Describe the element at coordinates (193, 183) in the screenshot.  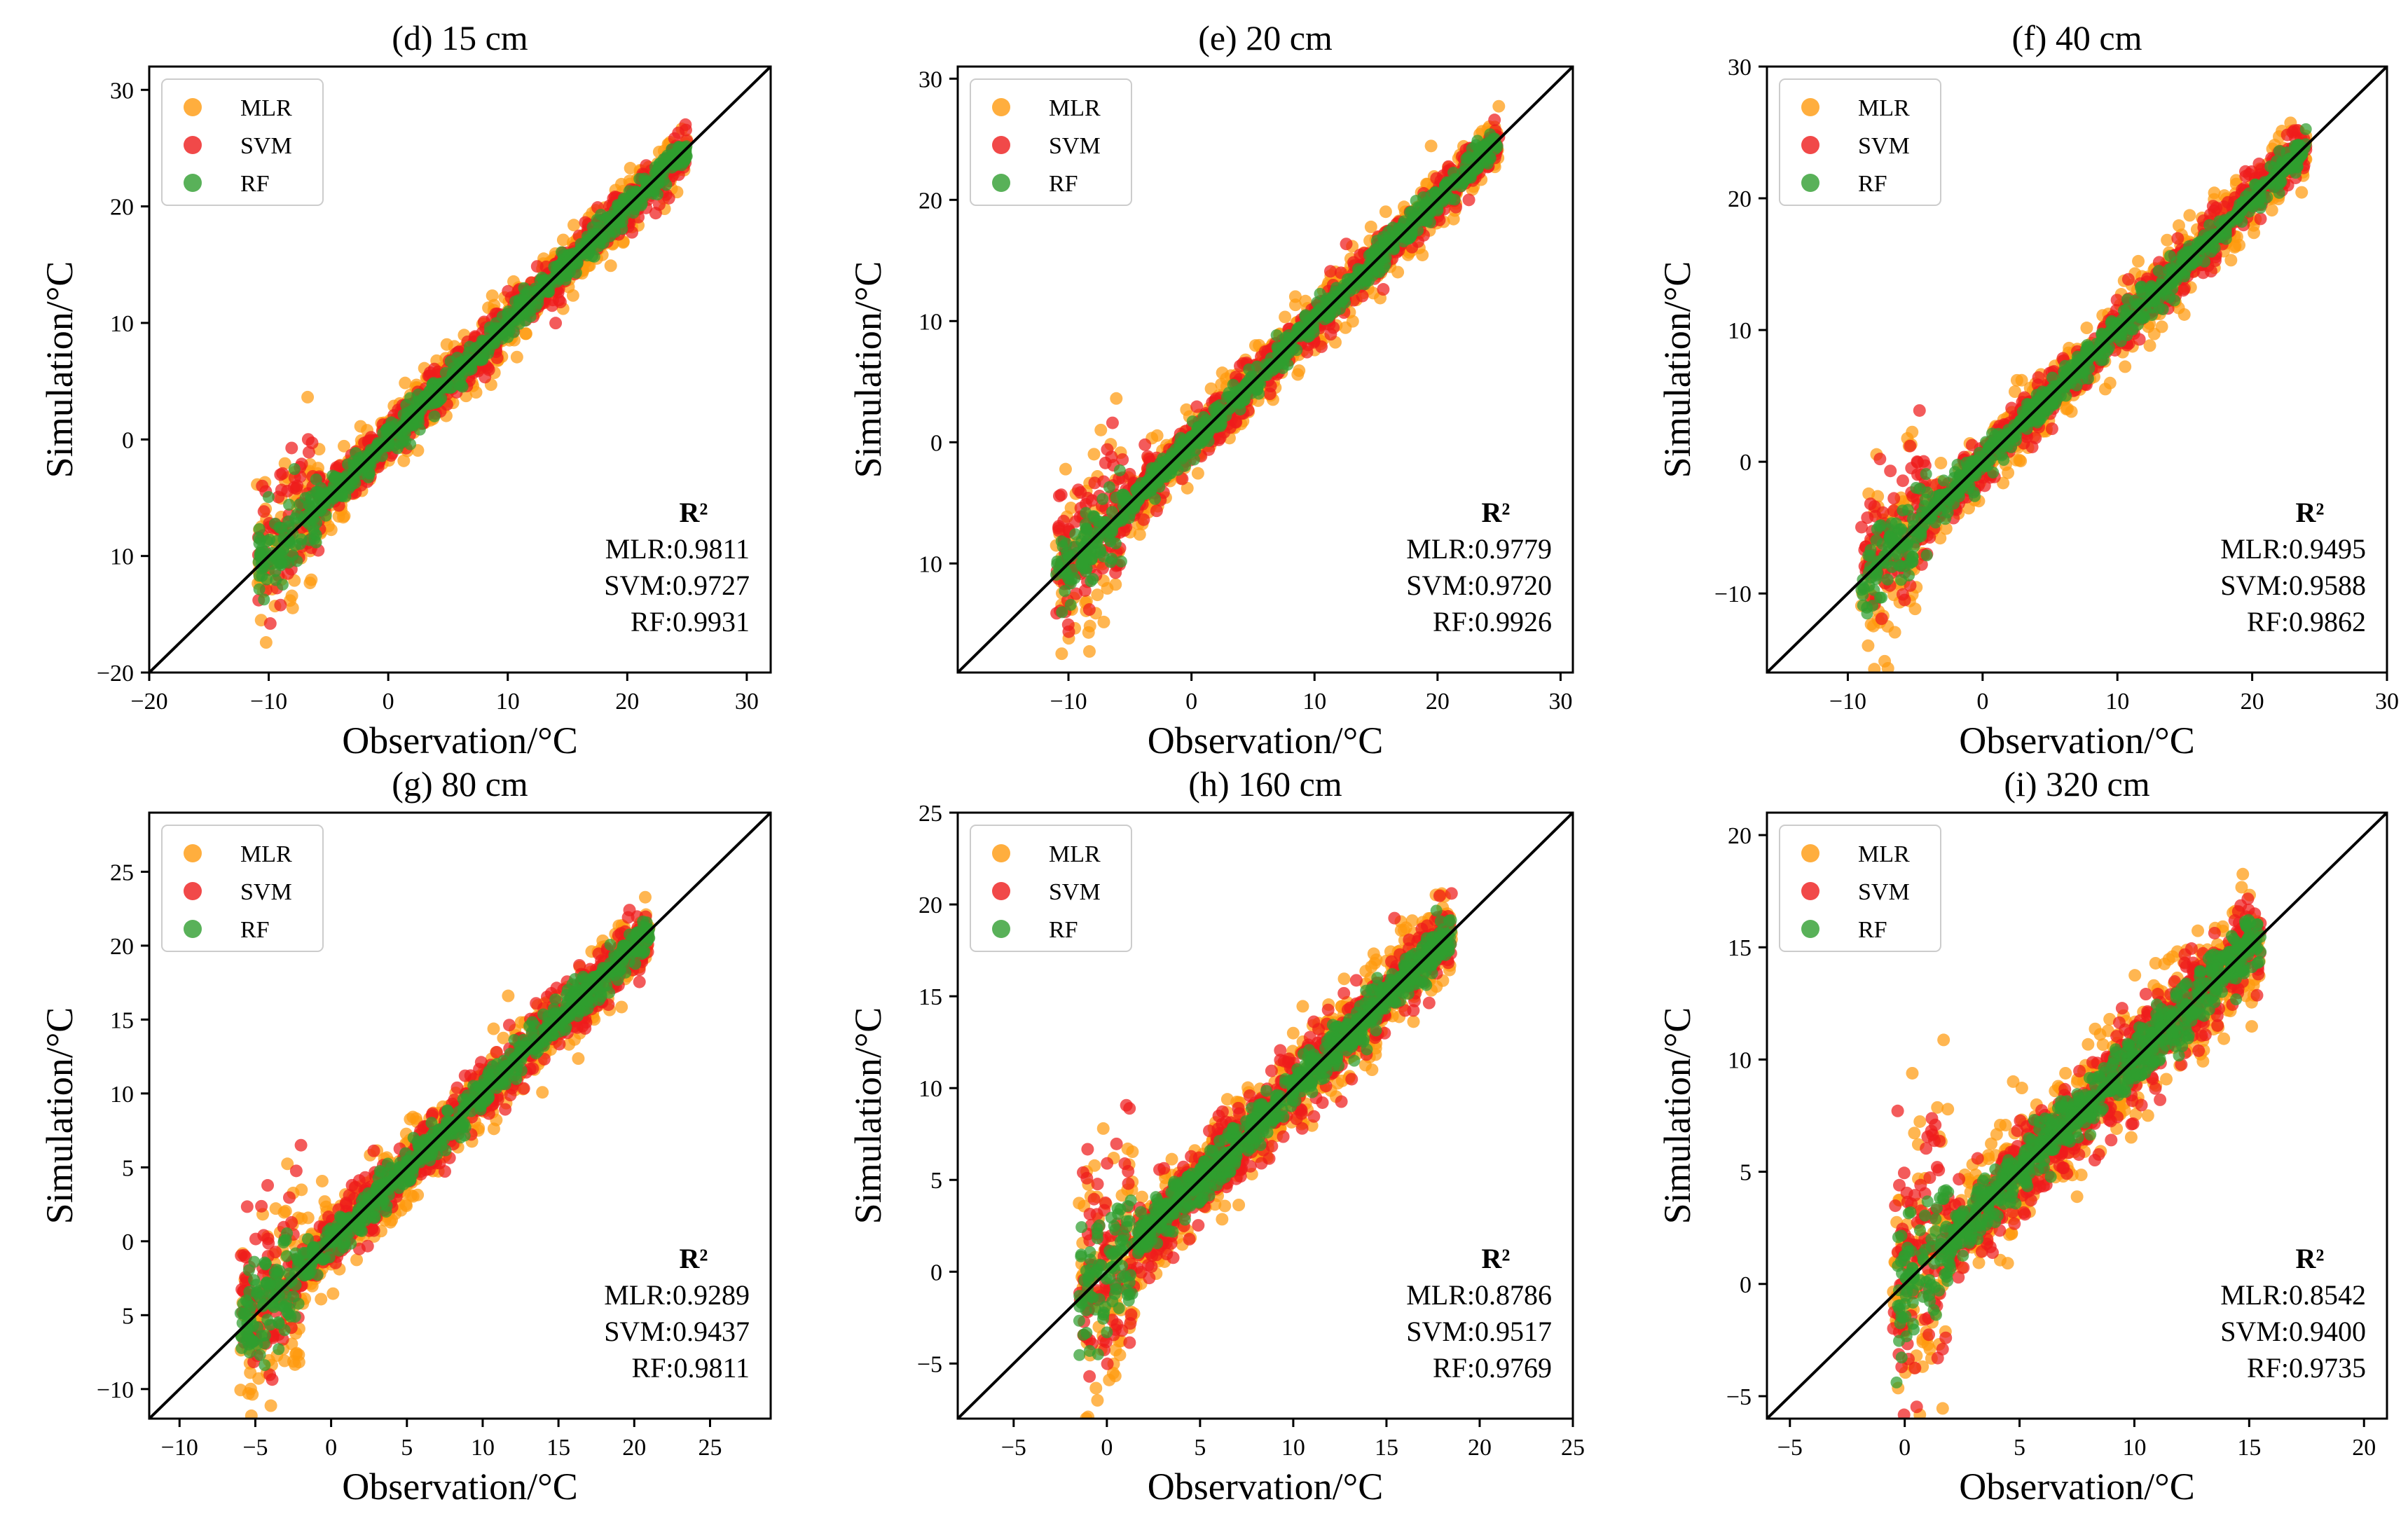
I see `legend-marker-rf` at that location.